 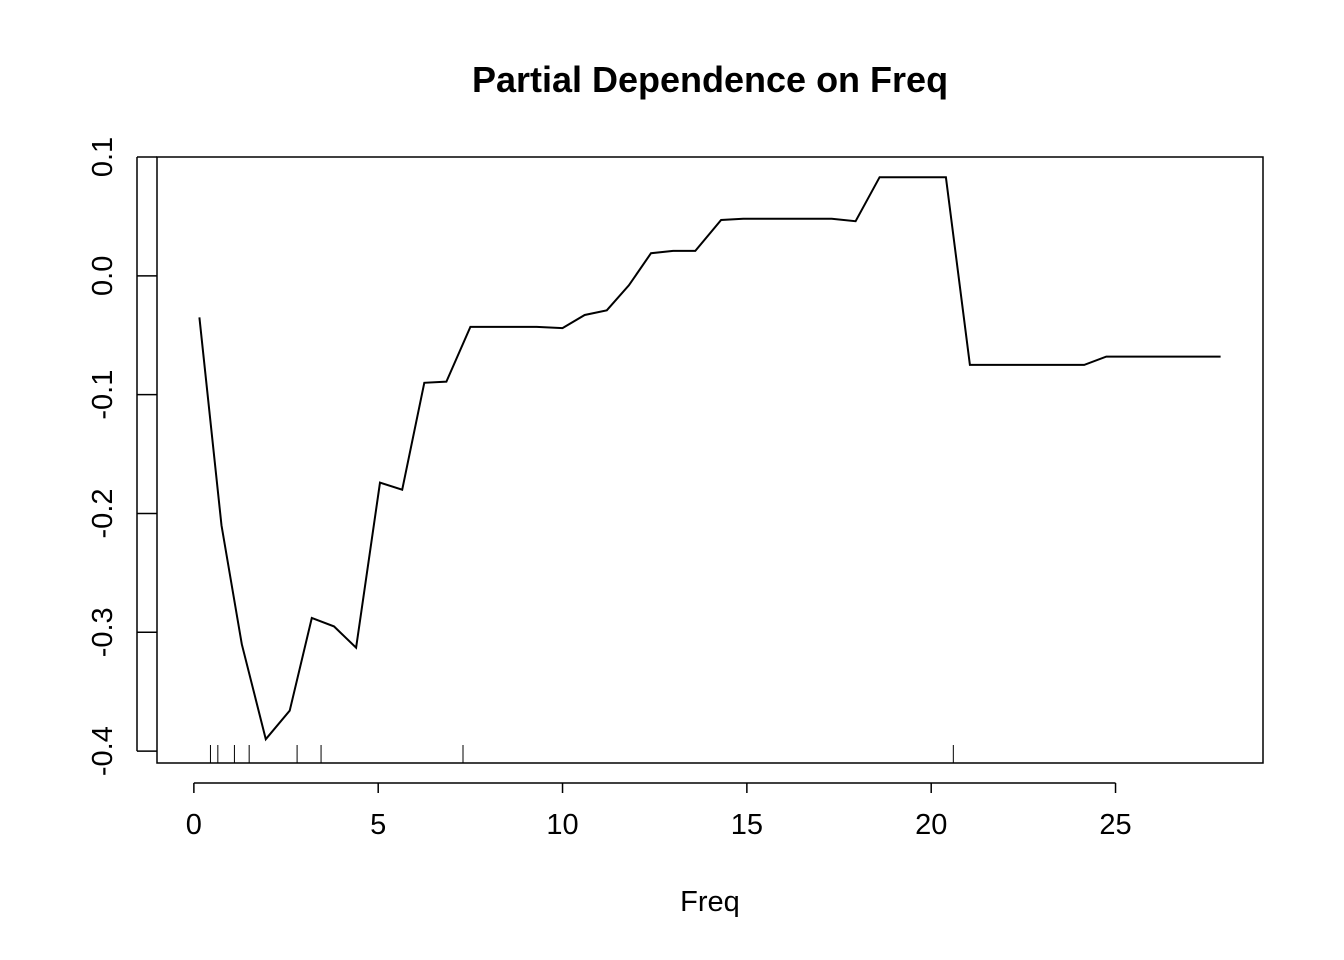 What do you see at coordinates (103, 632) in the screenshot?
I see `y-tick-label: -0.3` at bounding box center [103, 632].